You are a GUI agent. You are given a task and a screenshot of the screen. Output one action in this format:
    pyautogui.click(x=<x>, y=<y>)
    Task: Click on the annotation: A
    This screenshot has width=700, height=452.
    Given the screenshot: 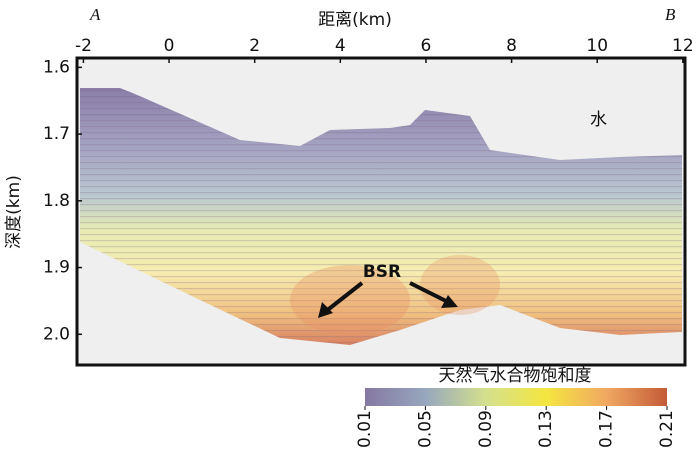 What is the action you would take?
    pyautogui.click(x=95, y=14)
    